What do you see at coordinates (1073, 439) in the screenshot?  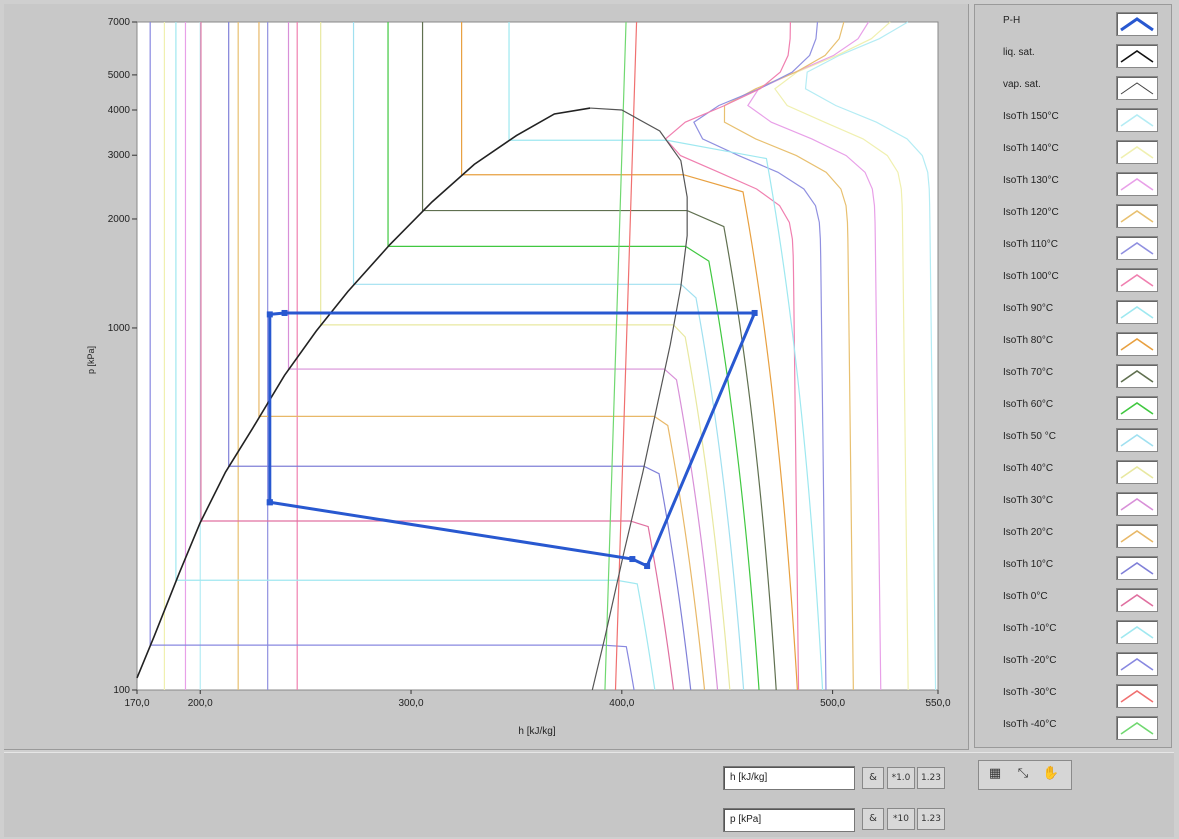 I see `legend-item: IsoTh 50 °C` at bounding box center [1073, 439].